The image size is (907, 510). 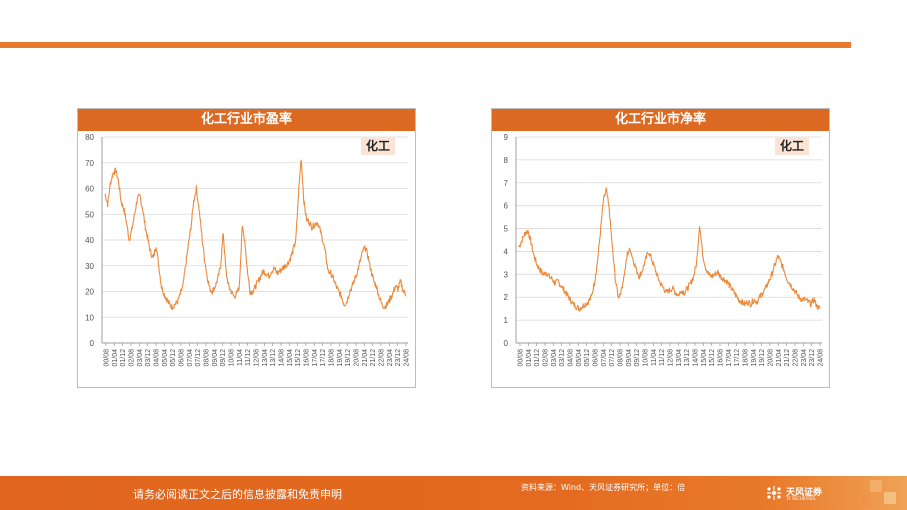 What do you see at coordinates (298, 358) in the screenshot?
I see `pe-xtick-label: 15/12` at bounding box center [298, 358].